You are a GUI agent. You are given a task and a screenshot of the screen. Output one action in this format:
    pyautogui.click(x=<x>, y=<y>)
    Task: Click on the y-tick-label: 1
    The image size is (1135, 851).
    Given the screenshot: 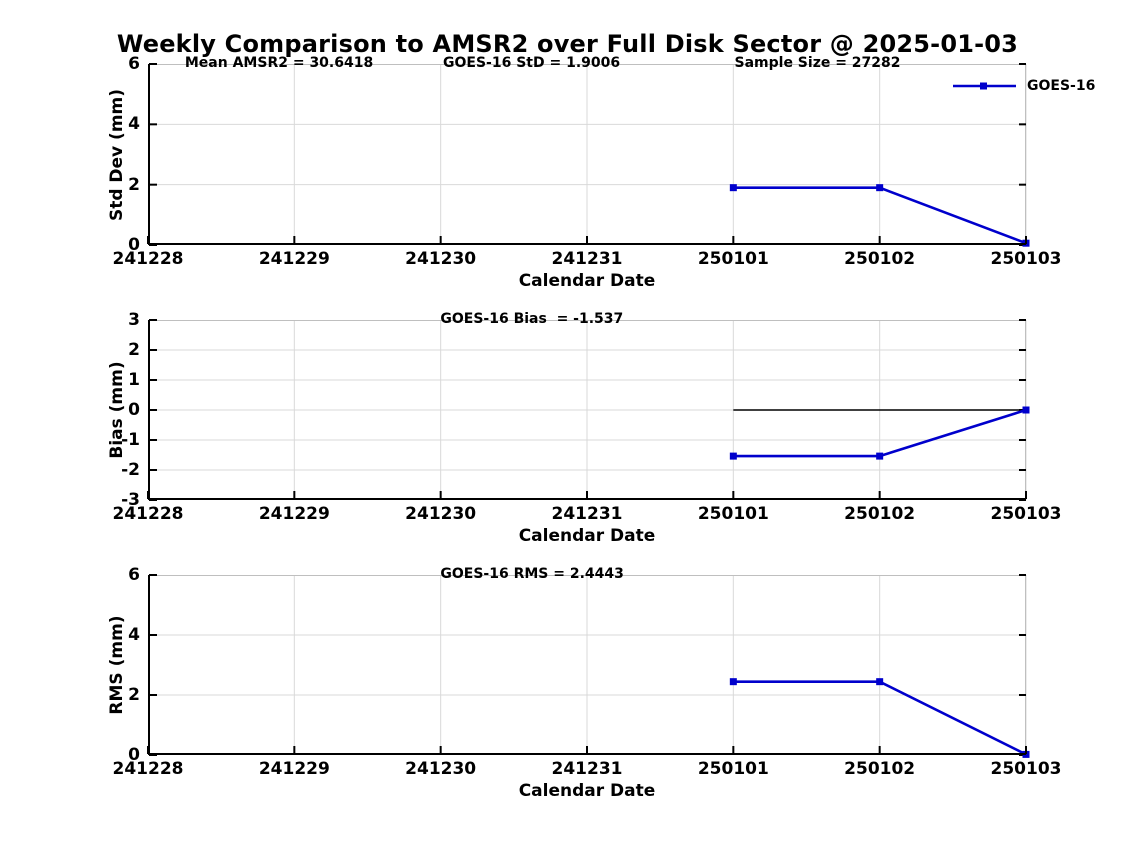 What is the action you would take?
    pyautogui.click(x=134, y=380)
    